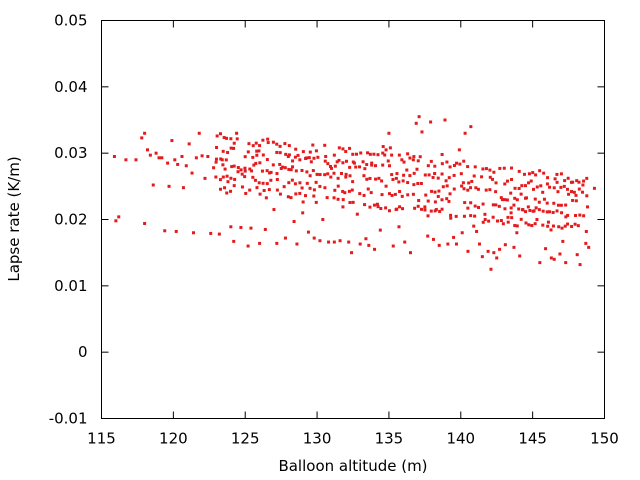 Image resolution: width=640 pixels, height=480 pixels. I want to click on x-tick-label: 135, so click(389, 439).